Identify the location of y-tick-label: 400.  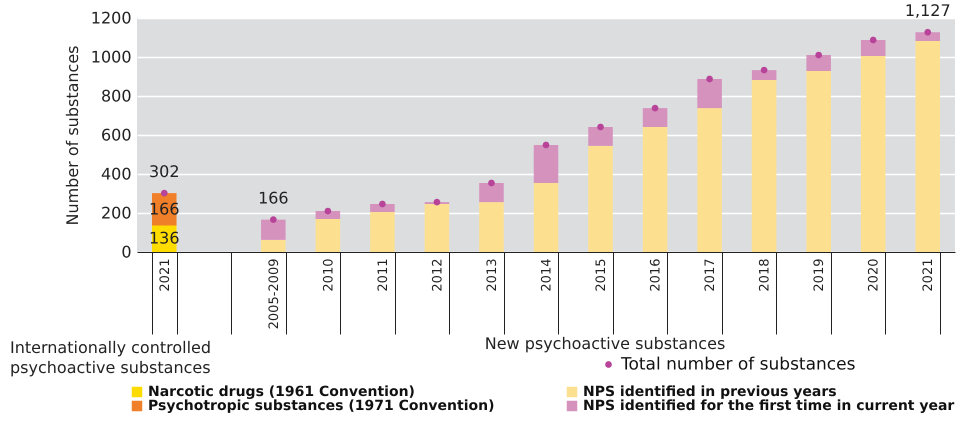
(116, 174).